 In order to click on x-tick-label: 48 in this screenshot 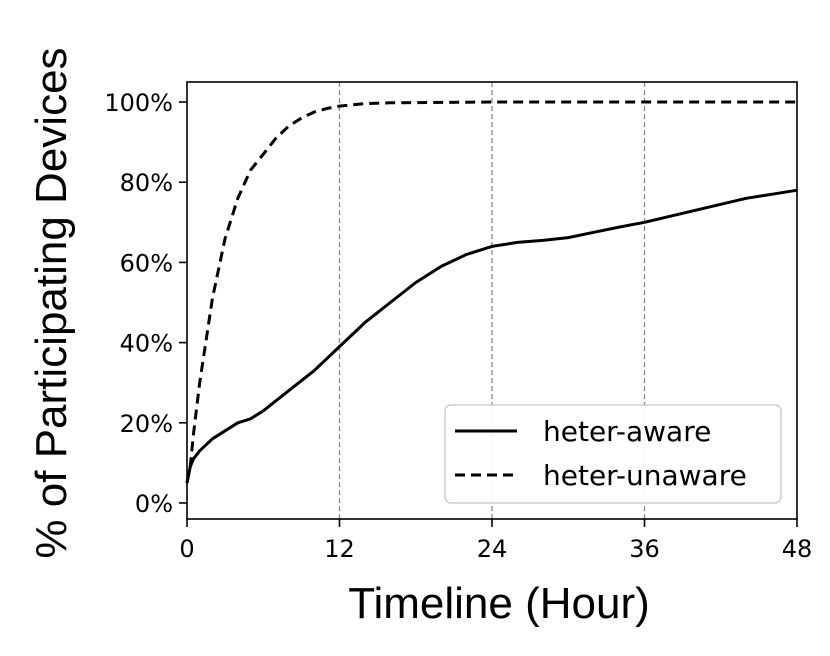, I will do `click(797, 549)`.